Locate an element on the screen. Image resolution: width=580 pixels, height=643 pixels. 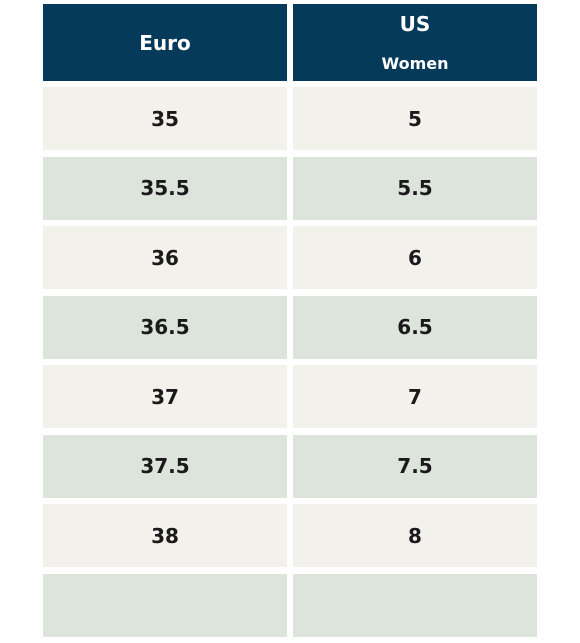
euro-size-cell is located at coordinates (165, 605).